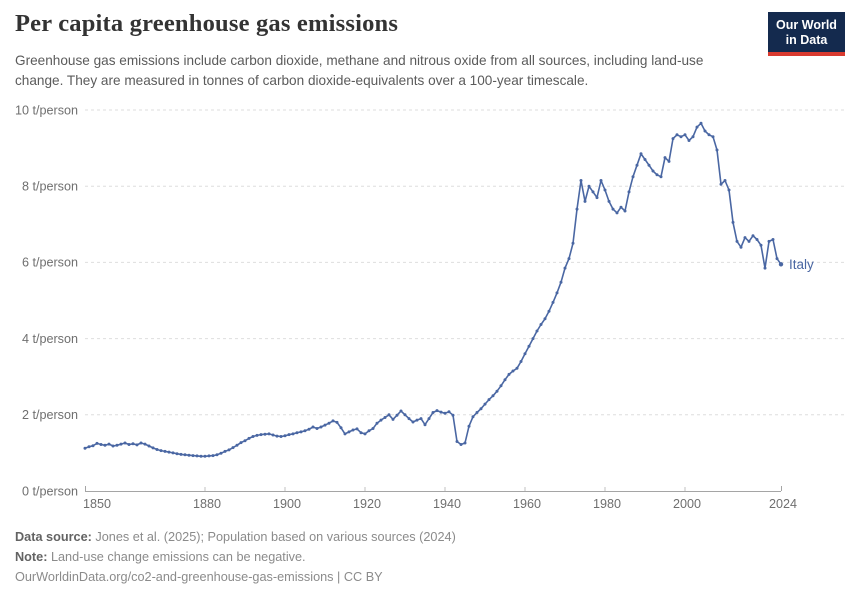 The image size is (850, 600). I want to click on owid-logo: Our World in Data, so click(806, 34).